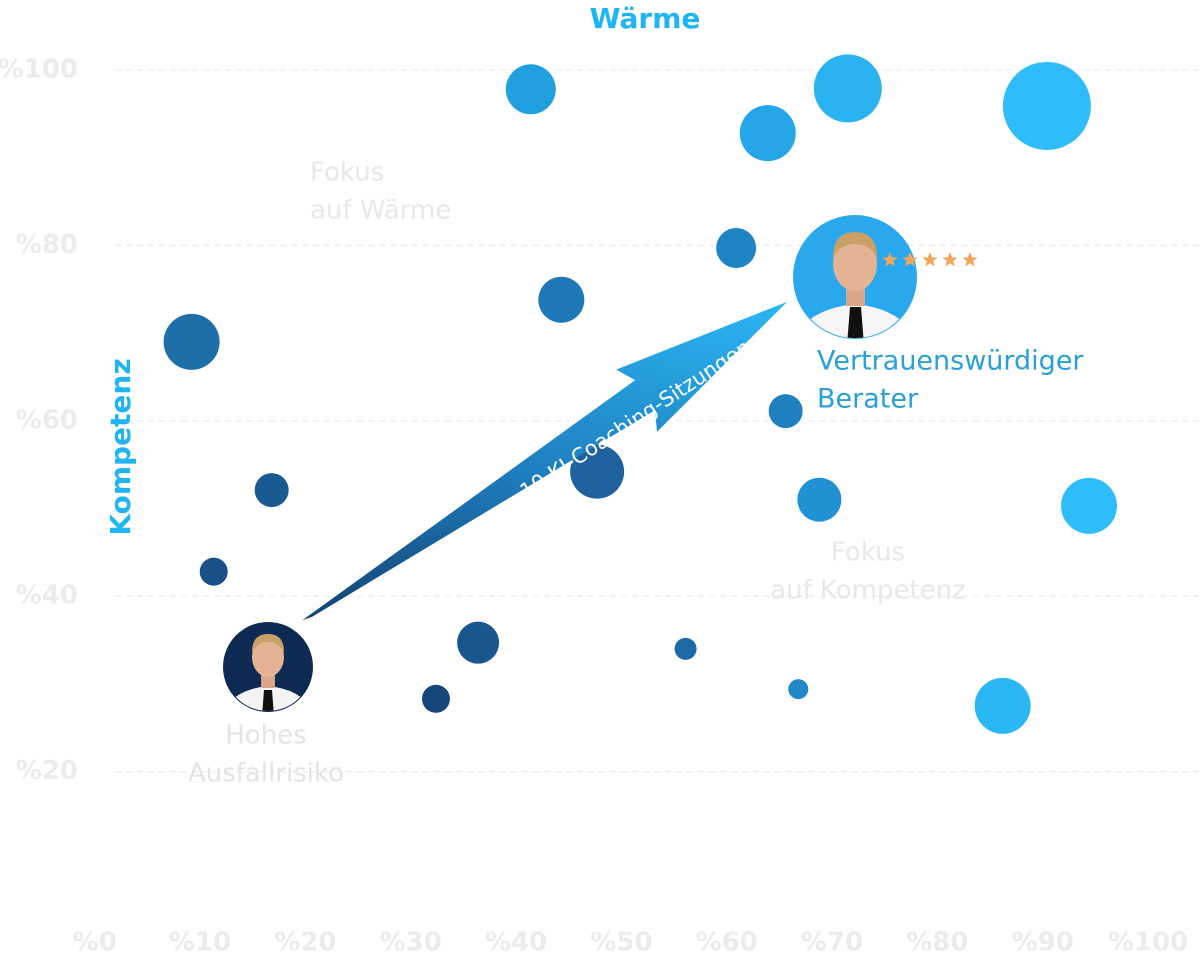 This screenshot has width=1200, height=955. What do you see at coordinates (930, 259) in the screenshot?
I see `rating-stars` at bounding box center [930, 259].